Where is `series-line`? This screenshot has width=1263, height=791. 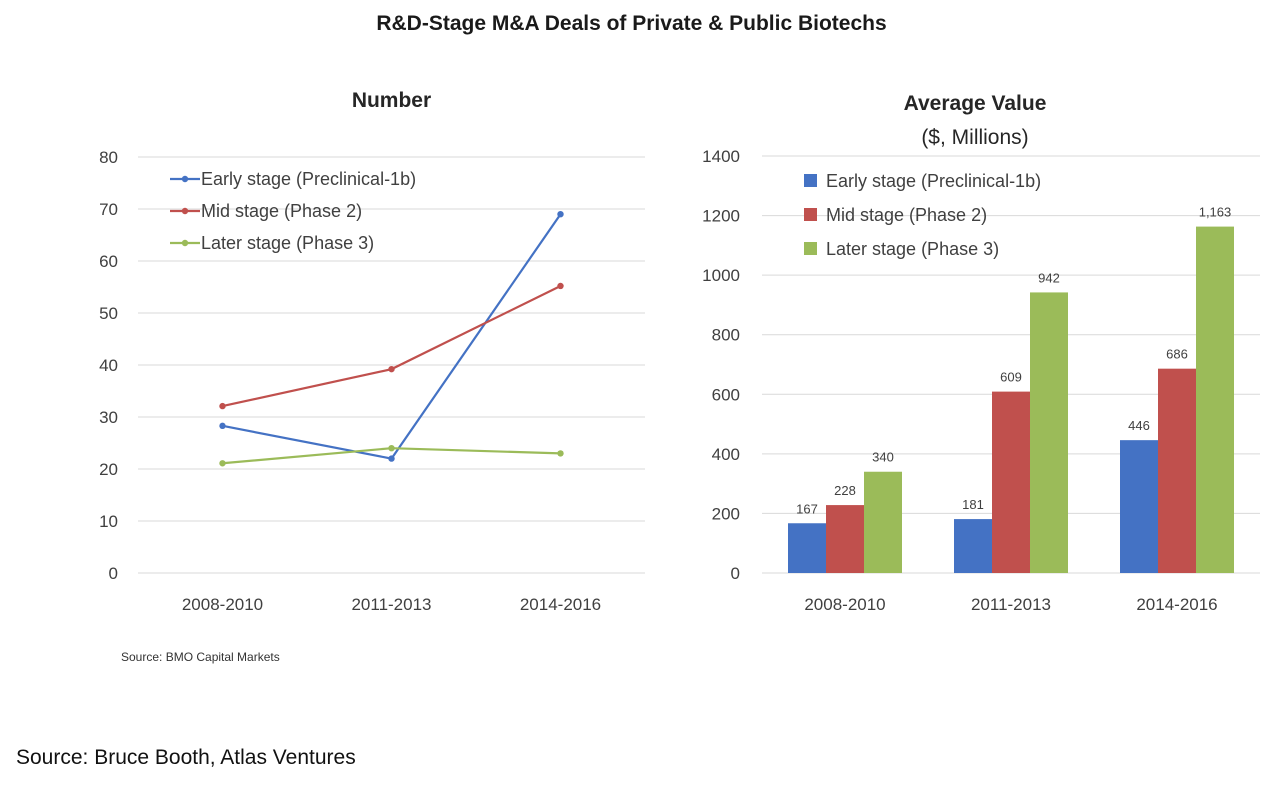
series-line is located at coordinates (391, 346).